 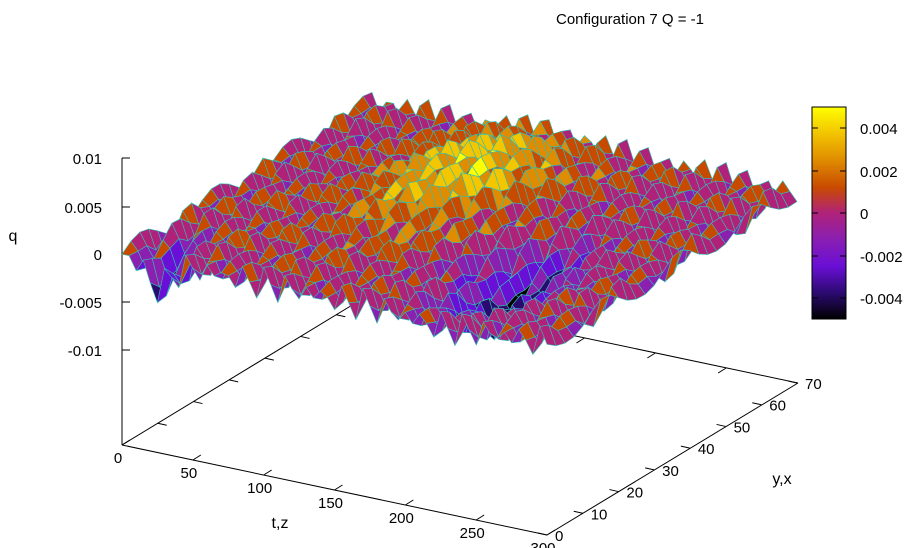 I want to click on y-tick-label: 40, so click(x=706, y=449).